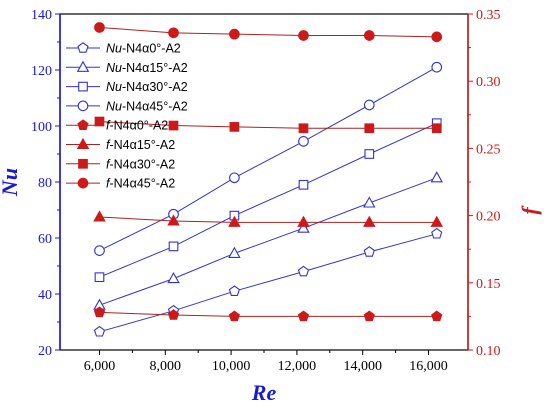  Describe the element at coordinates (45, 239) in the screenshot. I see `left-y-tick-label: 60` at that location.